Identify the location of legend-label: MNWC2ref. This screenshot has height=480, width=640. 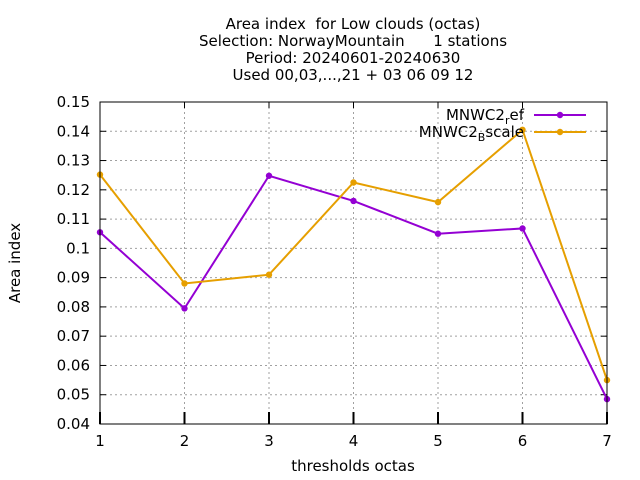
(485, 116).